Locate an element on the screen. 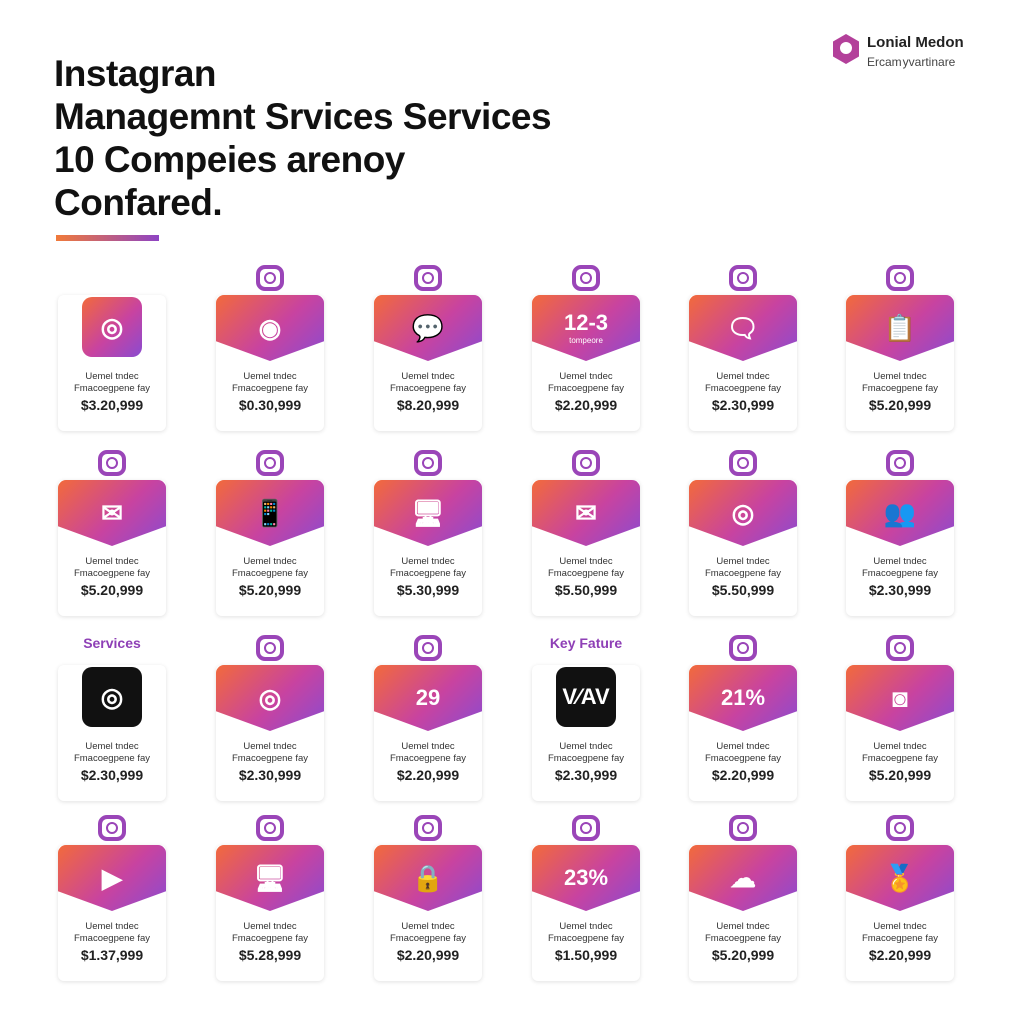 Image resolution: width=1024 pixels, height=1024 pixels. card-banner: V⁄AV is located at coordinates (586, 697).